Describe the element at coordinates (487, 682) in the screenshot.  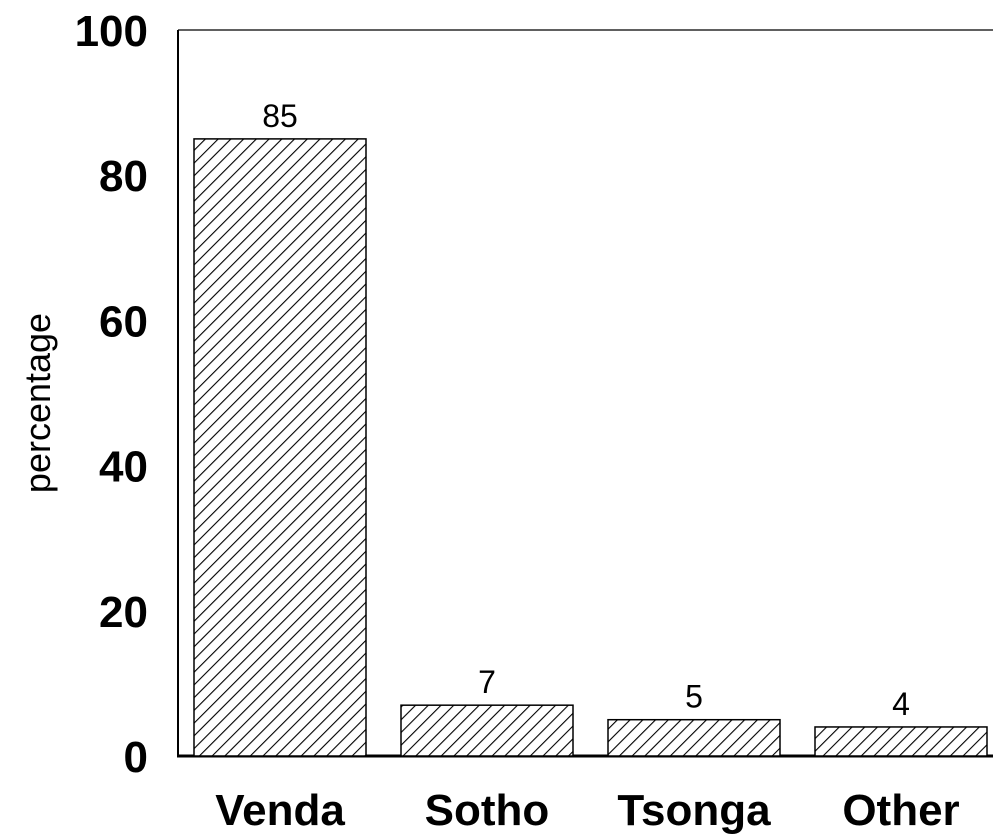
I see `data-label: 7` at that location.